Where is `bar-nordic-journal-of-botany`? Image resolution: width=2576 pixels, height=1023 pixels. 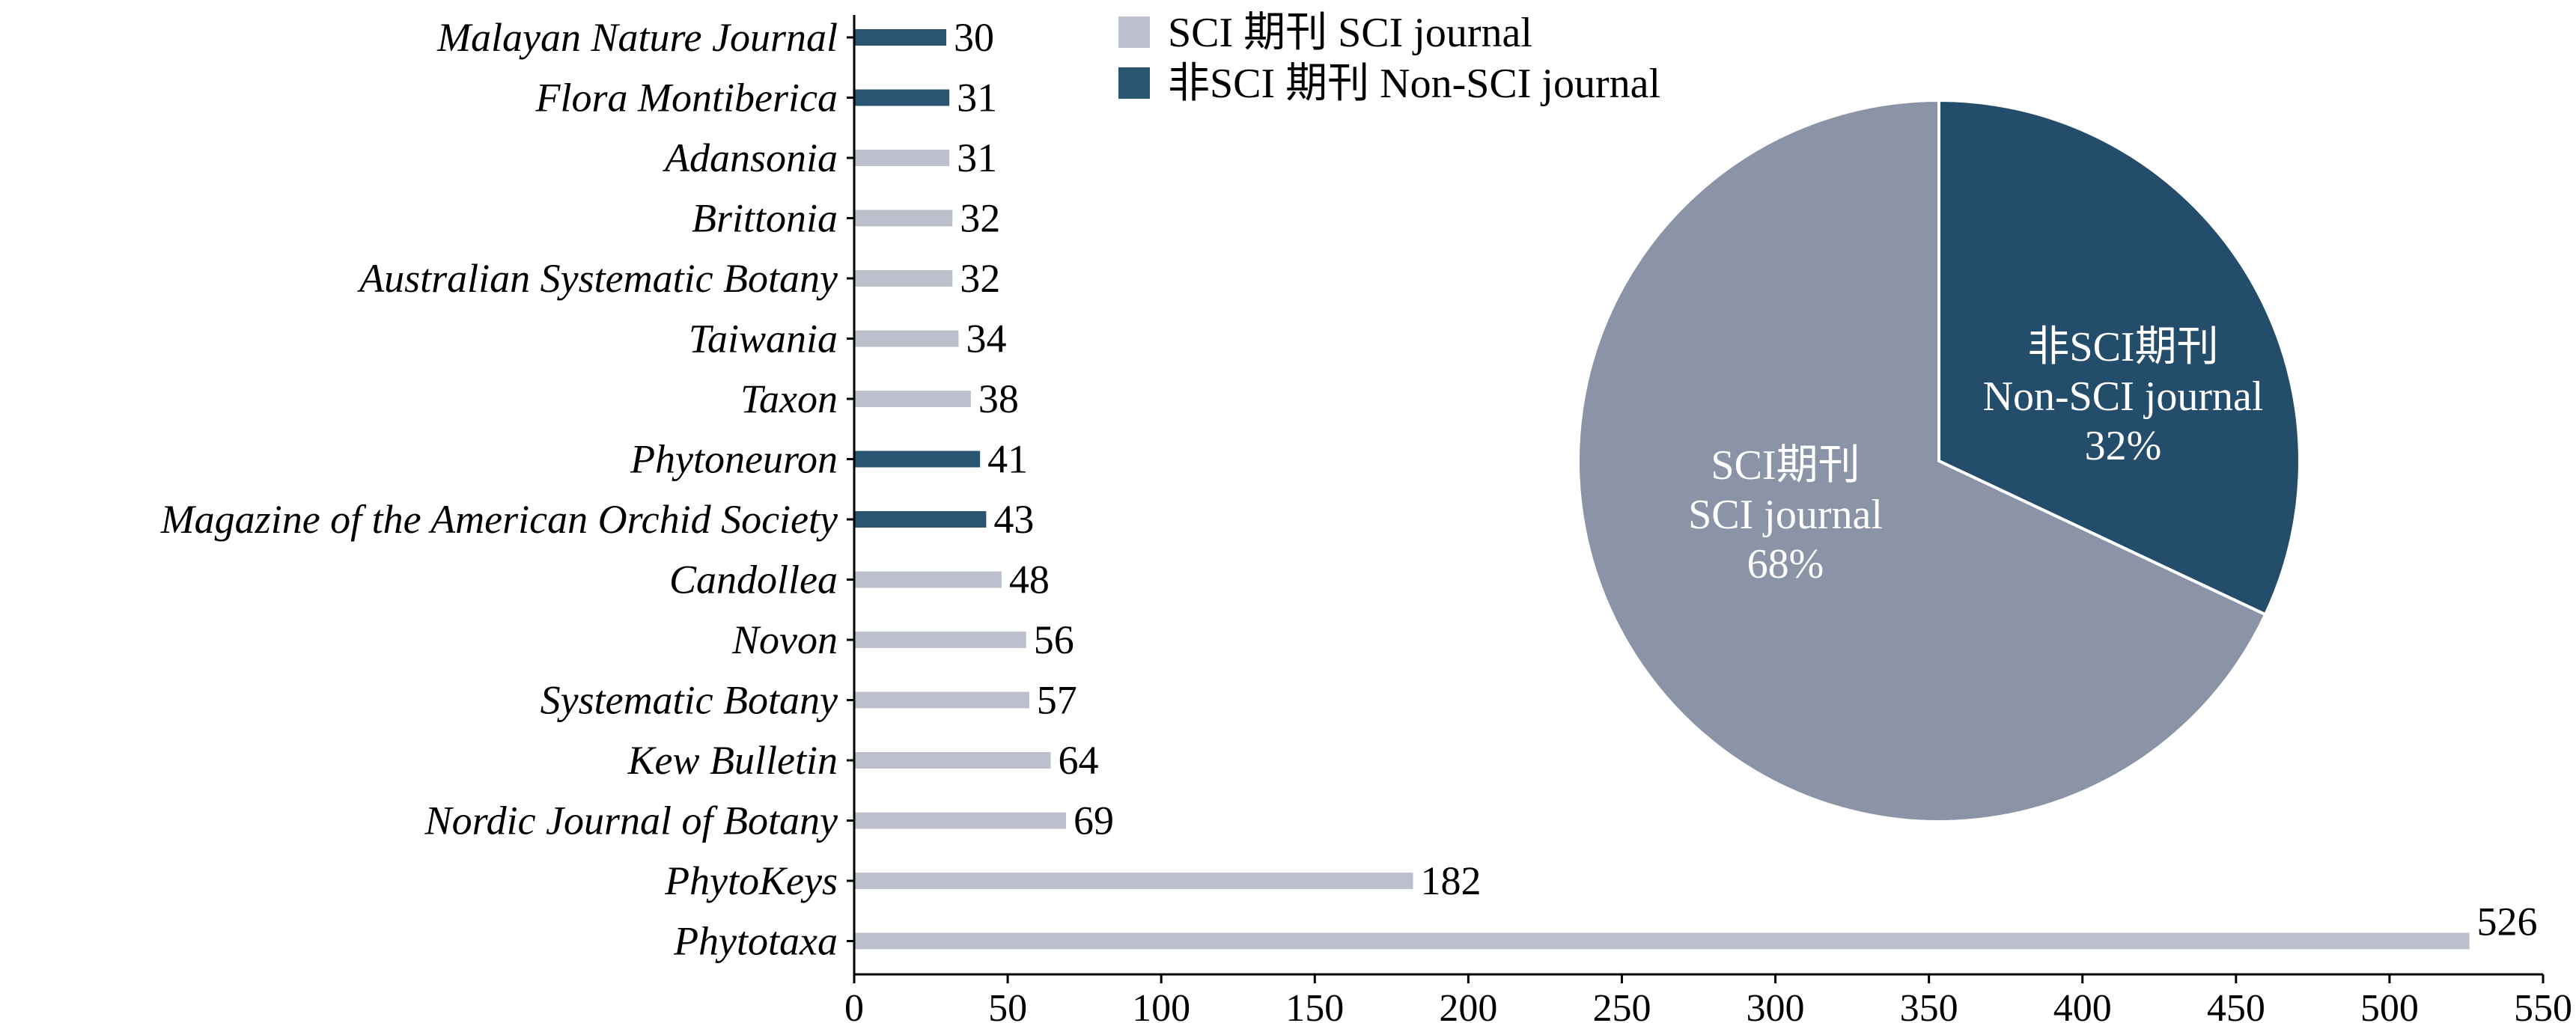 bar-nordic-journal-of-botany is located at coordinates (960, 820).